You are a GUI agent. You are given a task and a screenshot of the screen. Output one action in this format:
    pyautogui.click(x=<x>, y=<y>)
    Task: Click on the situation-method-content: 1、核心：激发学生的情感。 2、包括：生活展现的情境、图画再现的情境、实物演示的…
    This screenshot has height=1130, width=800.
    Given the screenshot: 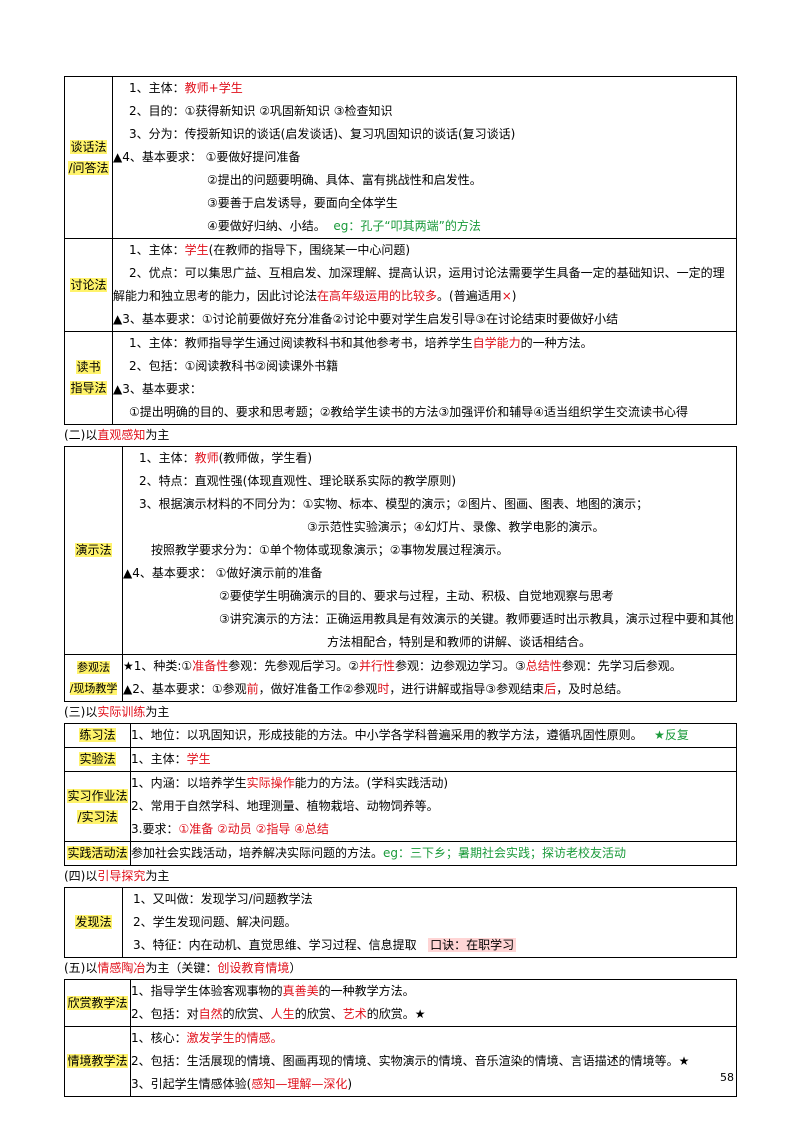 What is the action you would take?
    pyautogui.click(x=433, y=1061)
    